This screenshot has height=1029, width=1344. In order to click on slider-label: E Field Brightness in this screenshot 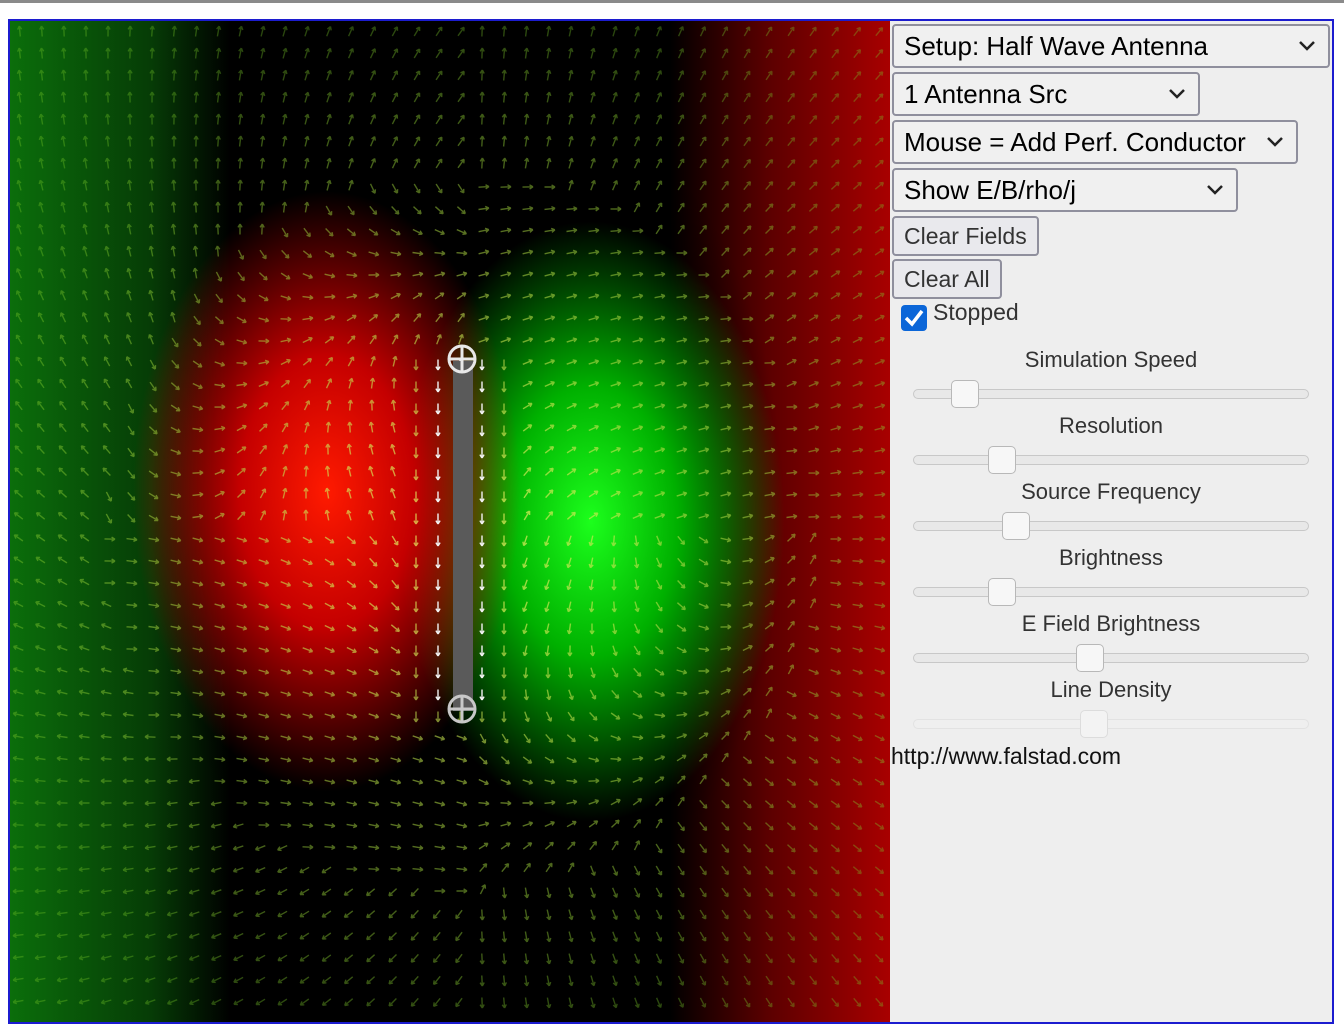, I will do `click(1111, 623)`.